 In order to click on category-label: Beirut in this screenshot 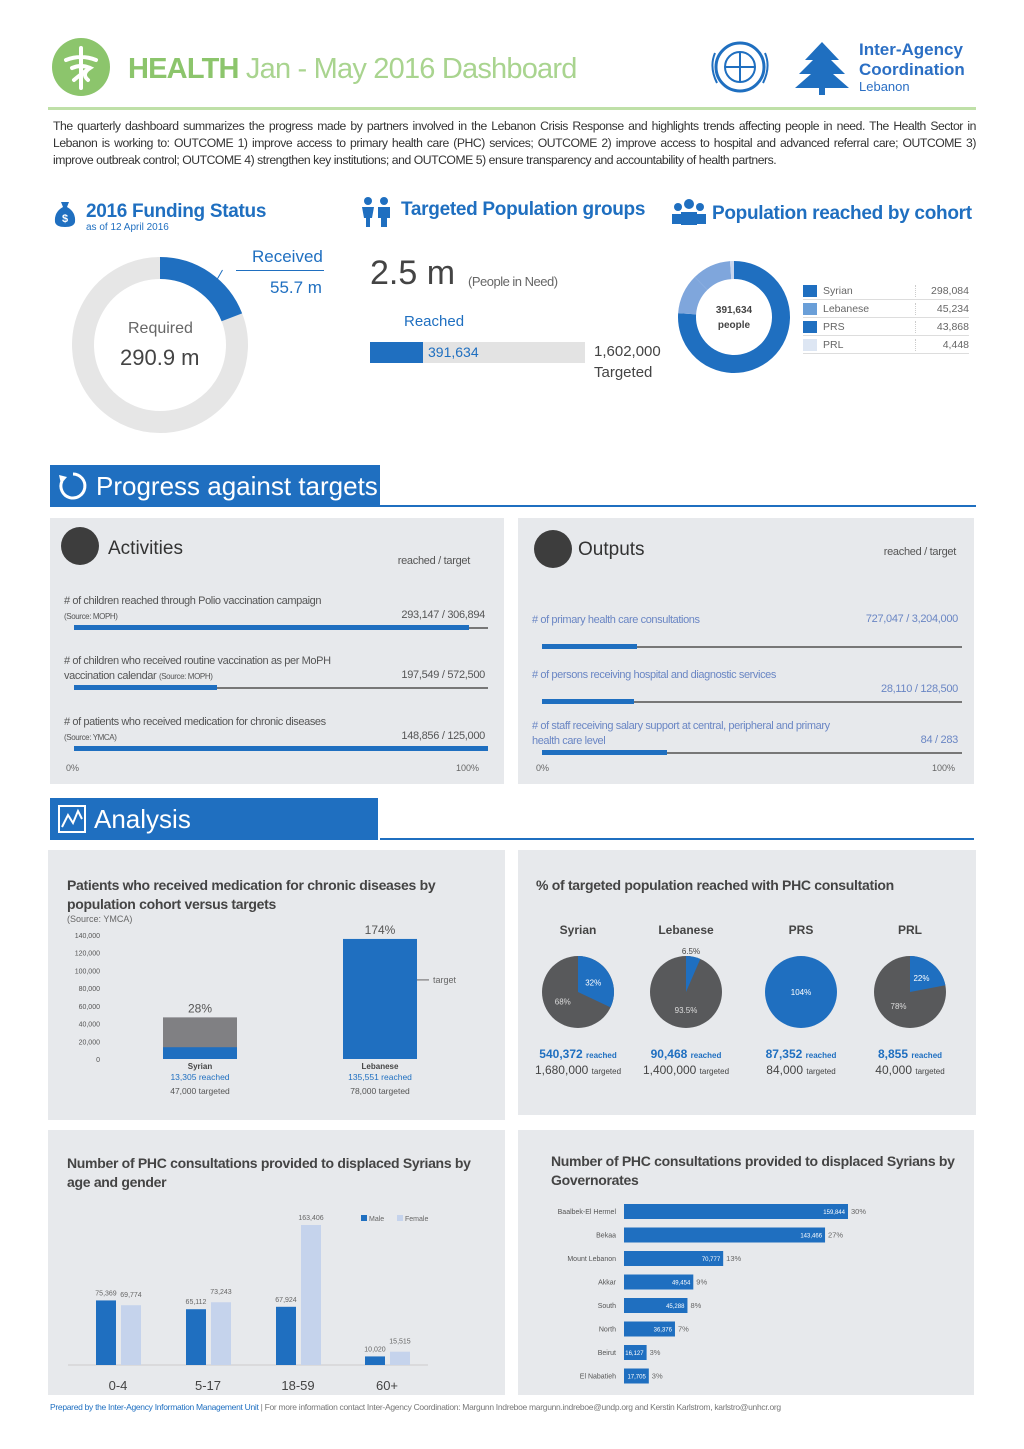, I will do `click(607, 1353)`.